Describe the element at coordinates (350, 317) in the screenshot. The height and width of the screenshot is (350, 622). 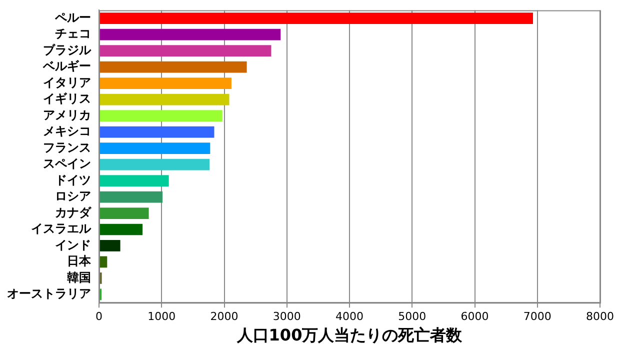
I see `x-tick-label: 4000` at that location.